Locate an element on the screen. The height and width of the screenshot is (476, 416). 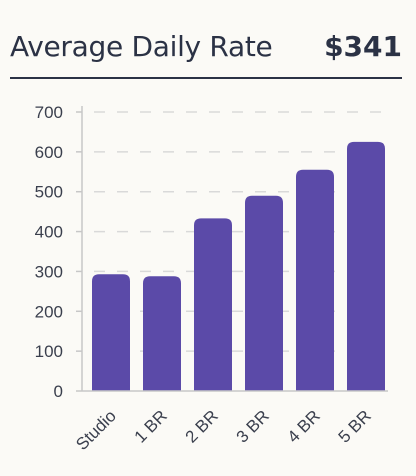
bar-1-br is located at coordinates (162, 333).